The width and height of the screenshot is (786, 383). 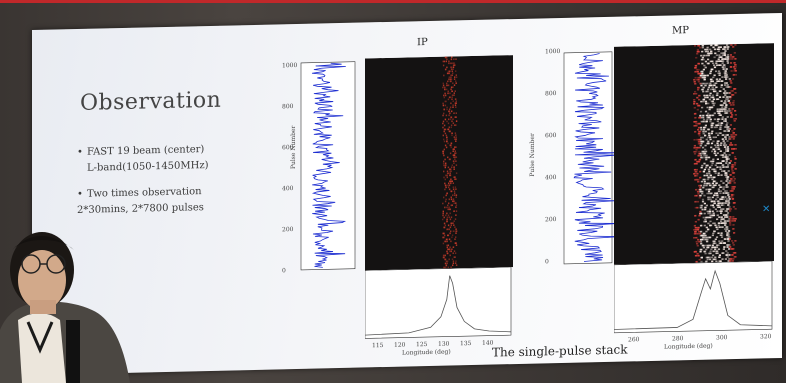 What do you see at coordinates (422, 345) in the screenshot?
I see `ip-x-tick-label: 125` at bounding box center [422, 345].